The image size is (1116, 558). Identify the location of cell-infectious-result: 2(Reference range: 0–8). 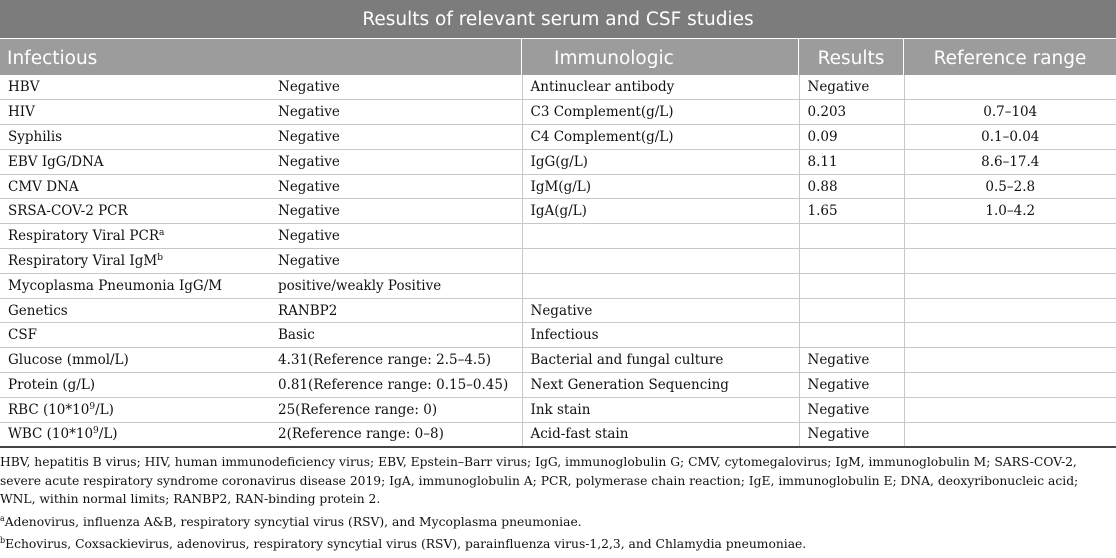
(396, 435).